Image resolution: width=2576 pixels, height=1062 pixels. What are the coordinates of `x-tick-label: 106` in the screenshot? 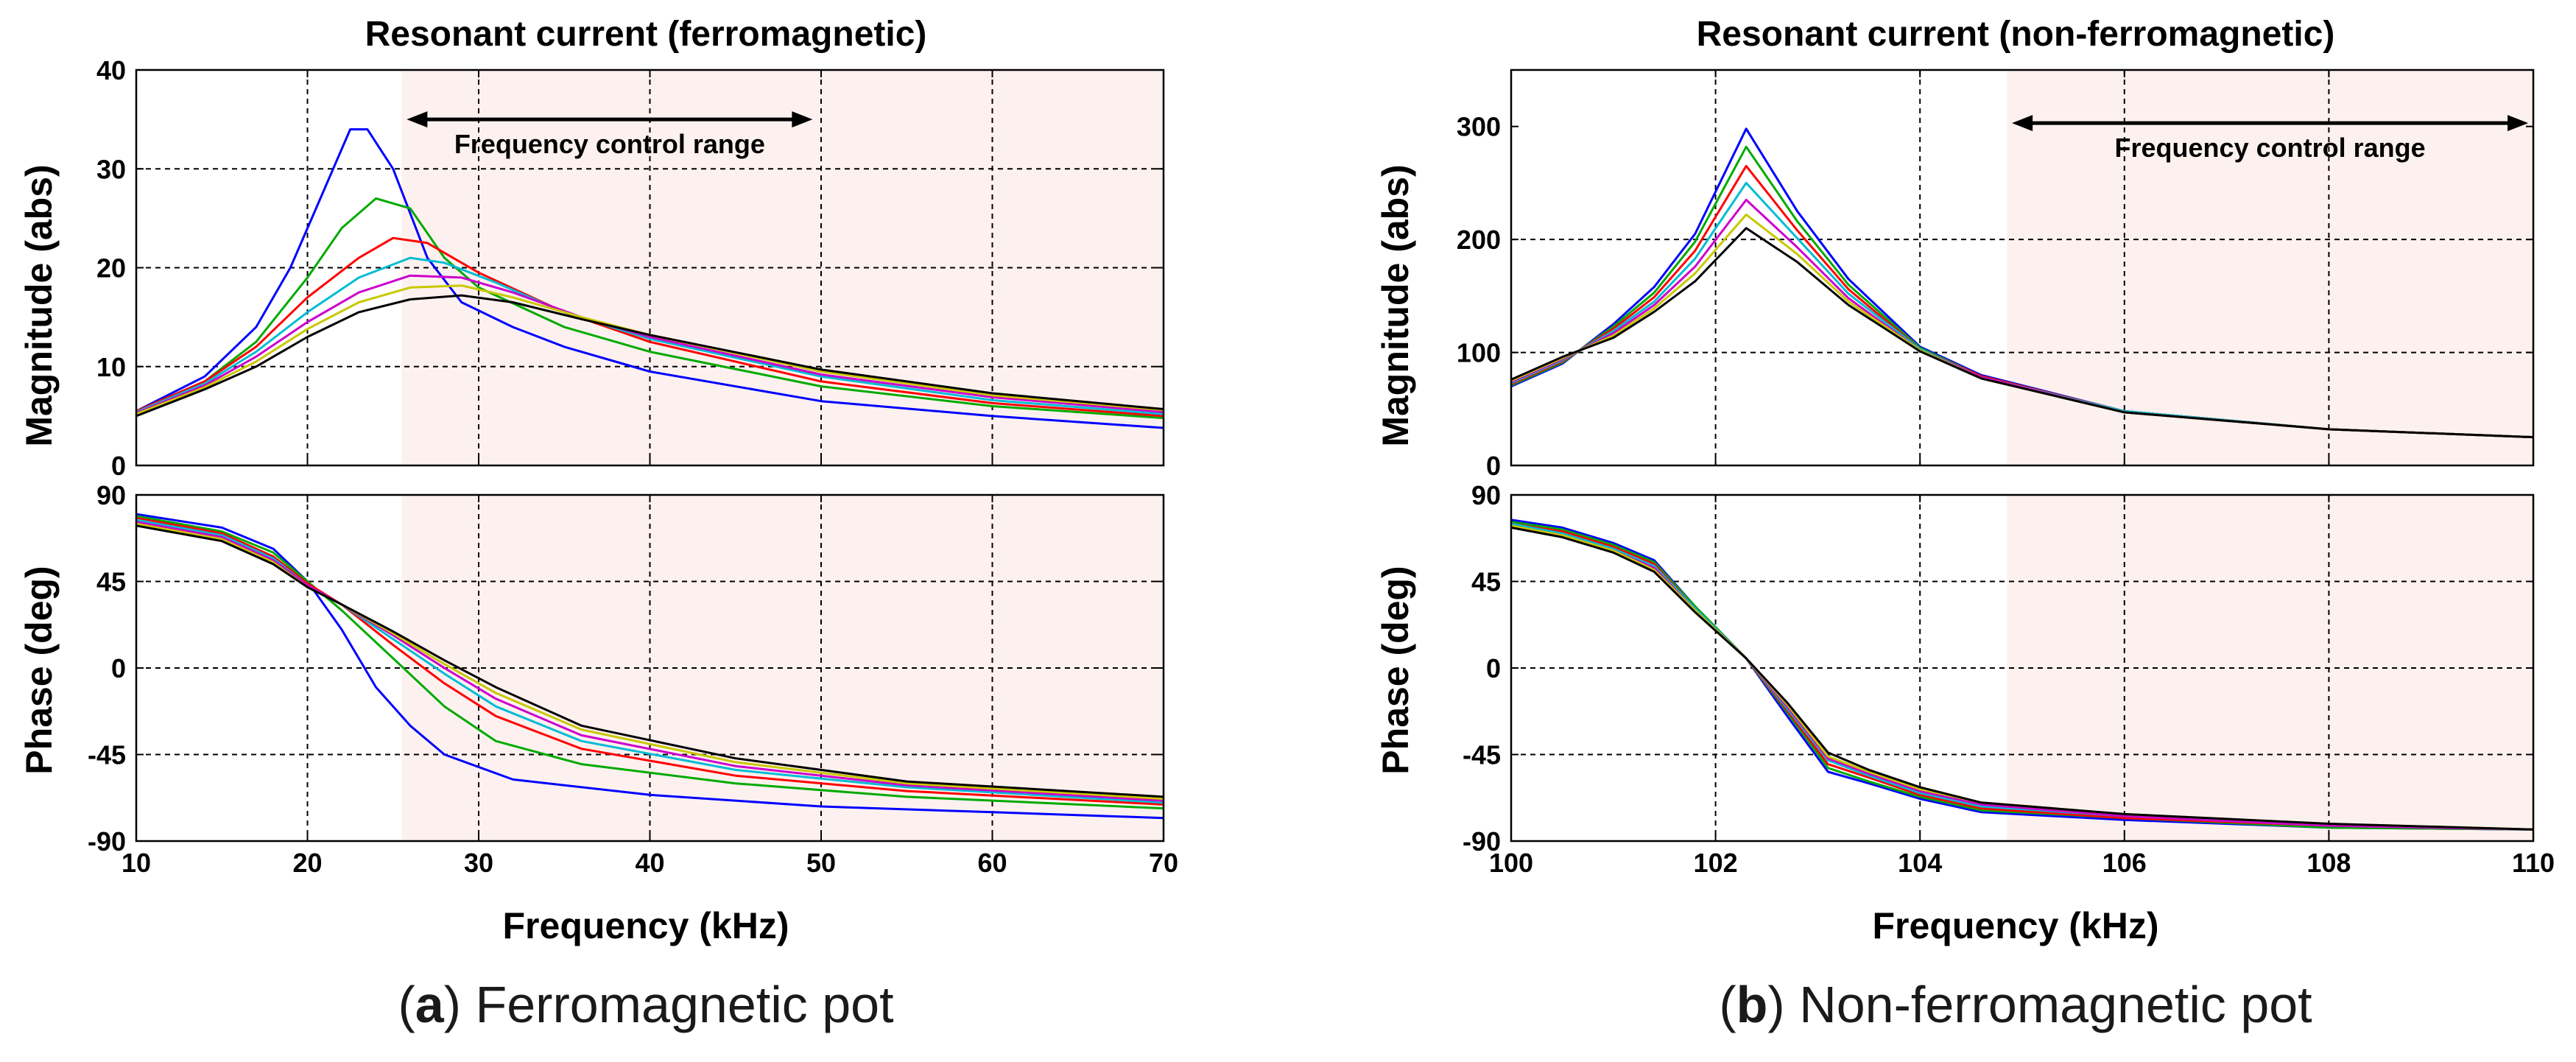 It's located at (2124, 863).